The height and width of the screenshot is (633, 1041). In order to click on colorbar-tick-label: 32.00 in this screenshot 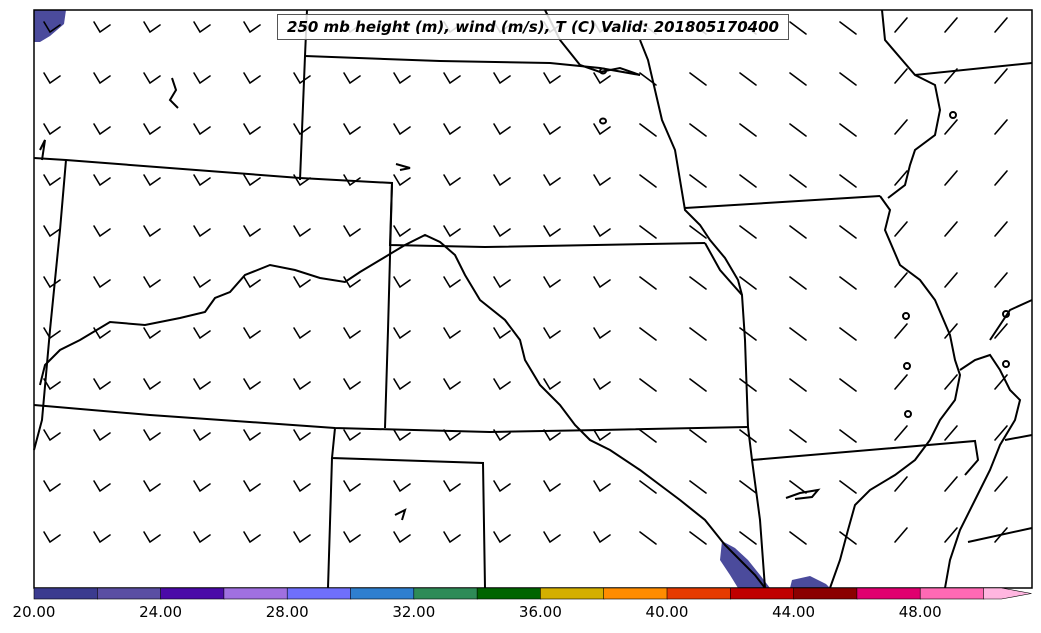, I will do `click(414, 612)`.